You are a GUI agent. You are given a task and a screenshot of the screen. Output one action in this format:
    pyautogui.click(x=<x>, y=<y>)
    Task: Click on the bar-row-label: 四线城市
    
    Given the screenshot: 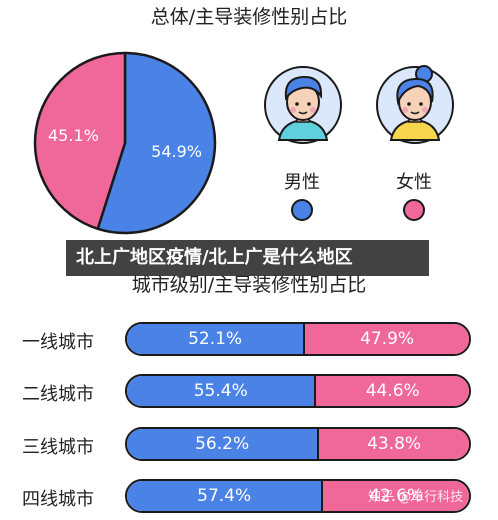 What is the action you would take?
    pyautogui.click(x=58, y=499)
    